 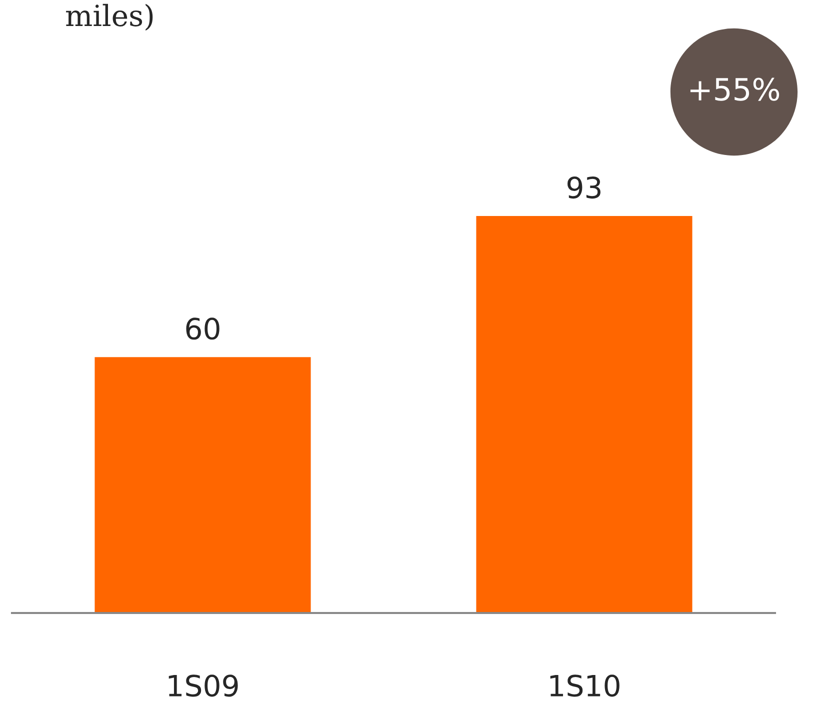 What do you see at coordinates (109, 17) in the screenshot?
I see `chart-title: miles)` at bounding box center [109, 17].